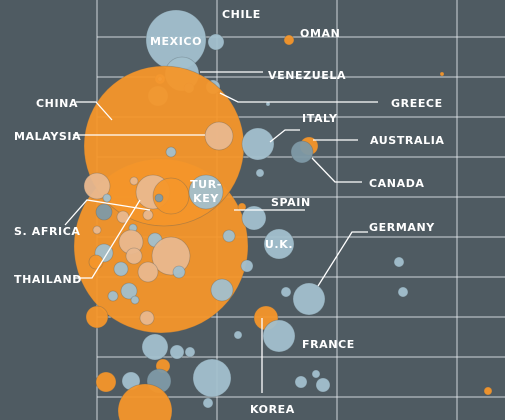 The height and width of the screenshot is (420, 505). I want to click on malaysia-bubble, so click(219, 136).